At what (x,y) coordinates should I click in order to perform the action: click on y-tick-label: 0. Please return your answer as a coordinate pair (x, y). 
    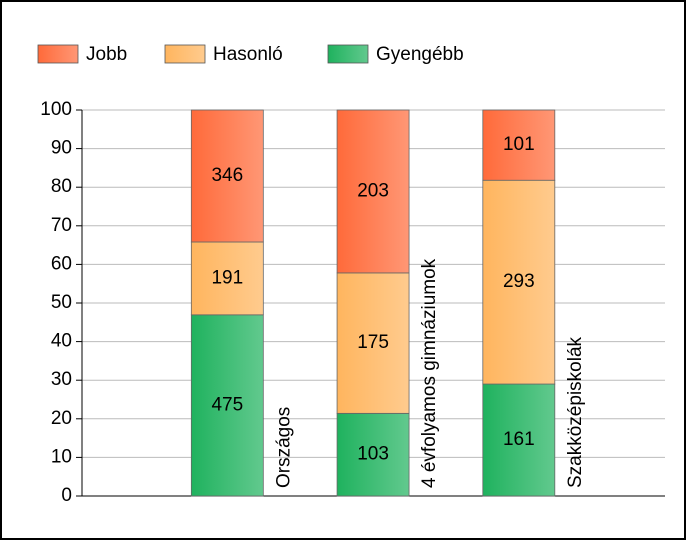
    Looking at the image, I should click on (66, 495).